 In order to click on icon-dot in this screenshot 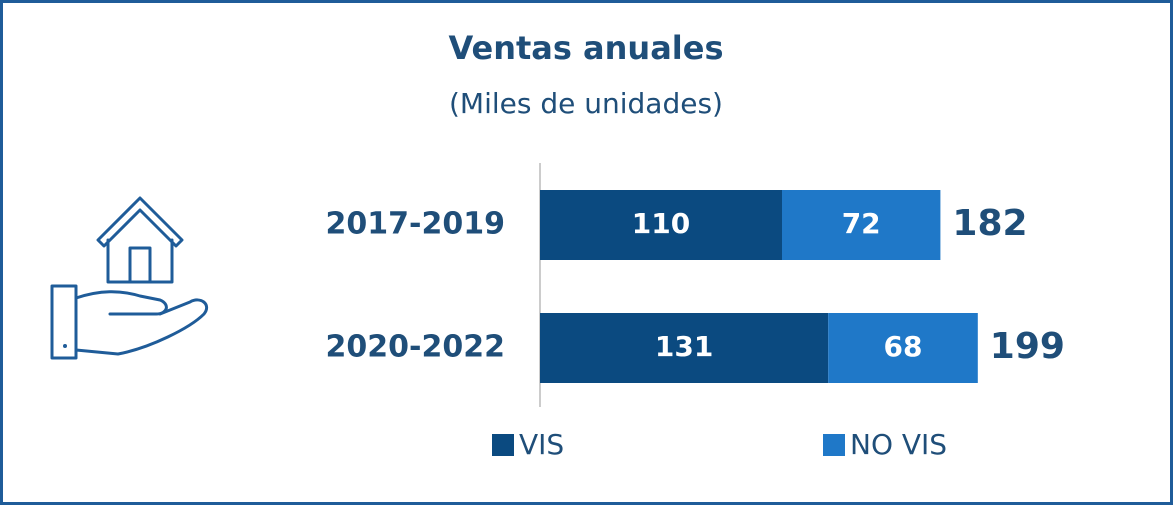, I will do `click(65, 346)`.